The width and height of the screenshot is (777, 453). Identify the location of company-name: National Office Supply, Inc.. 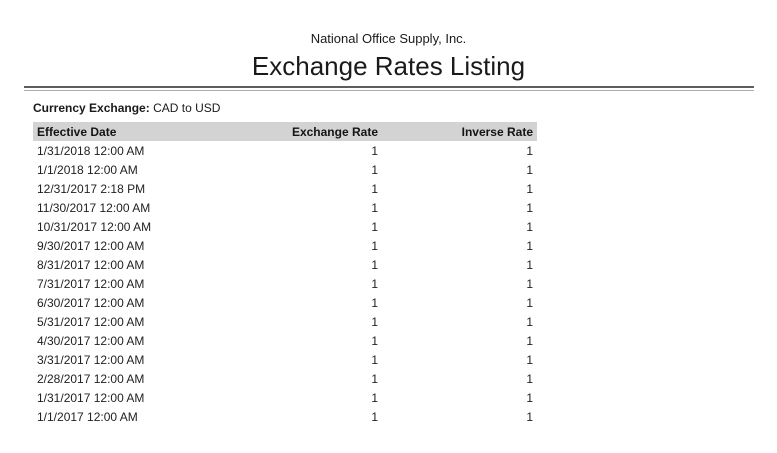
(388, 38).